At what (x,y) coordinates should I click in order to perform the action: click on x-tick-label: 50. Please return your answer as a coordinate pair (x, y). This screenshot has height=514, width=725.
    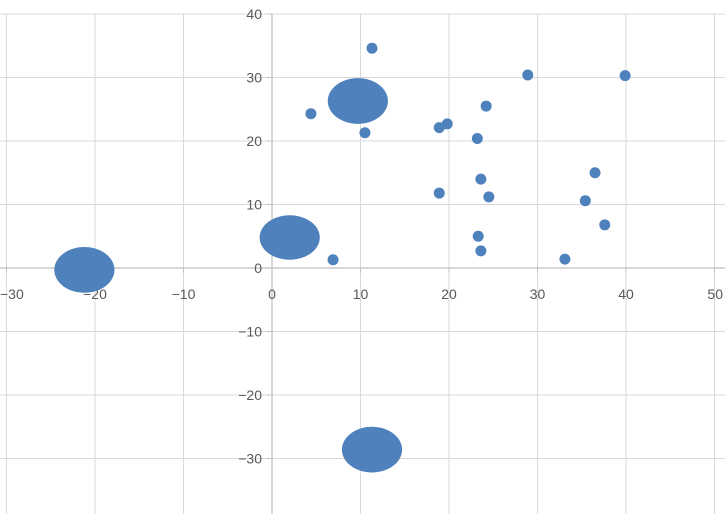
    Looking at the image, I should click on (715, 294).